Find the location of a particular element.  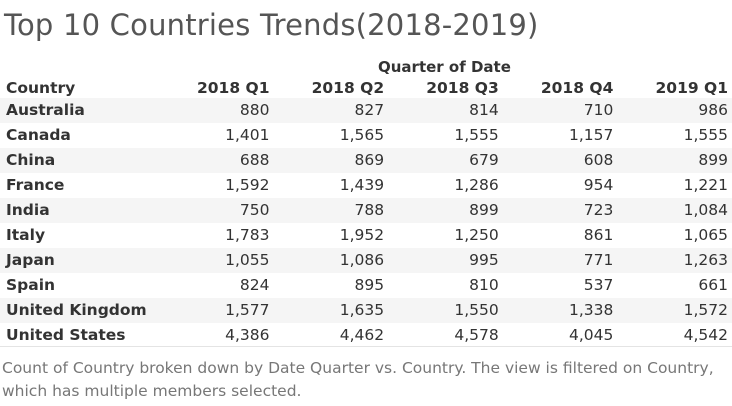

chart-title: Top 10 Countries Trends(2018-2019) is located at coordinates (271, 25).